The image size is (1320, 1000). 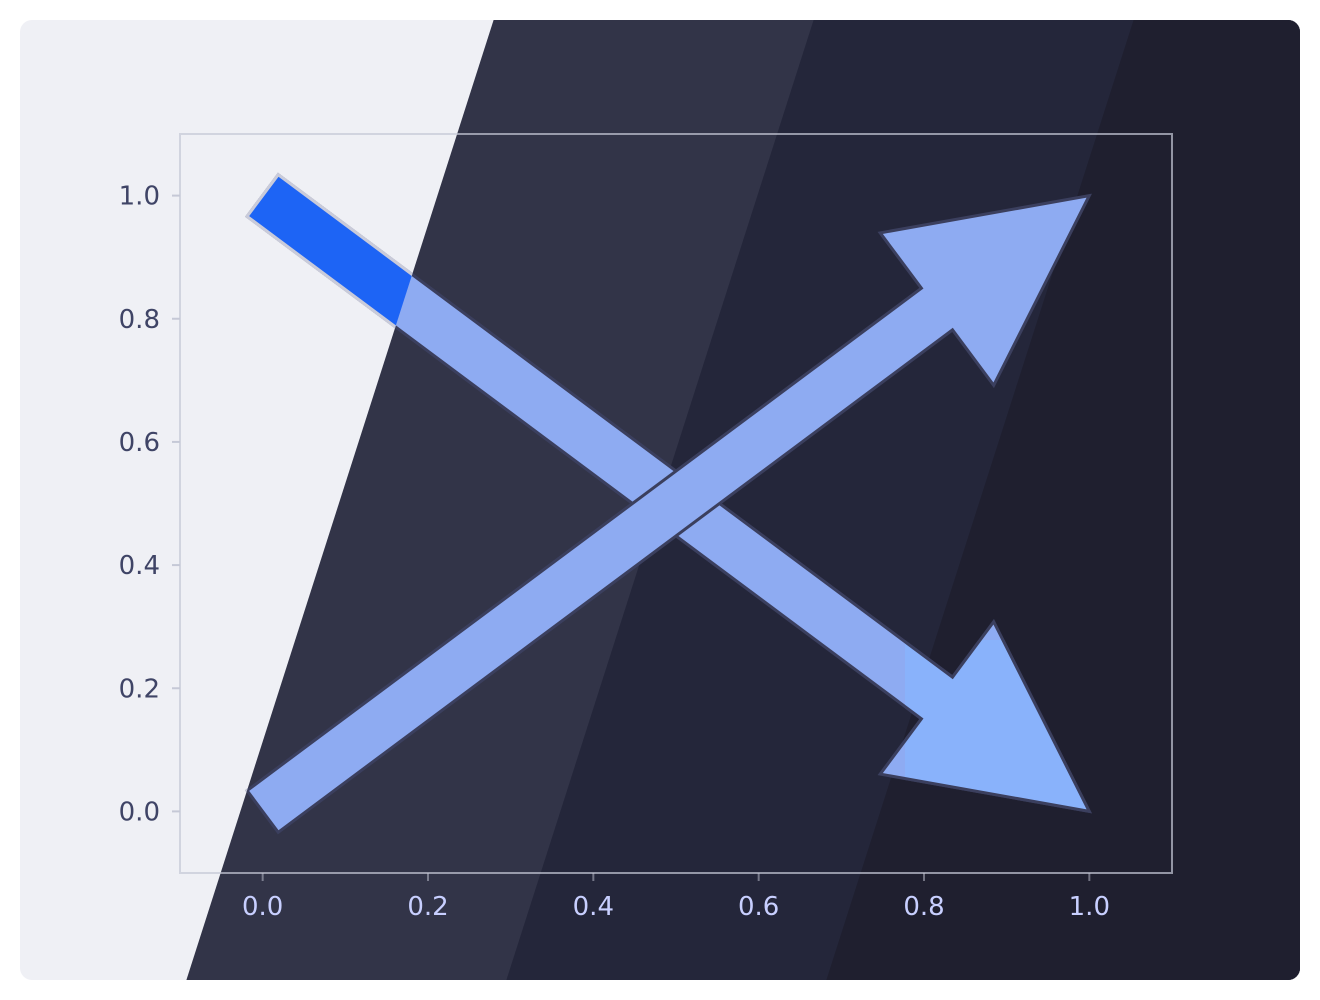 I want to click on y-tick-label: 0.2, so click(x=139, y=689).